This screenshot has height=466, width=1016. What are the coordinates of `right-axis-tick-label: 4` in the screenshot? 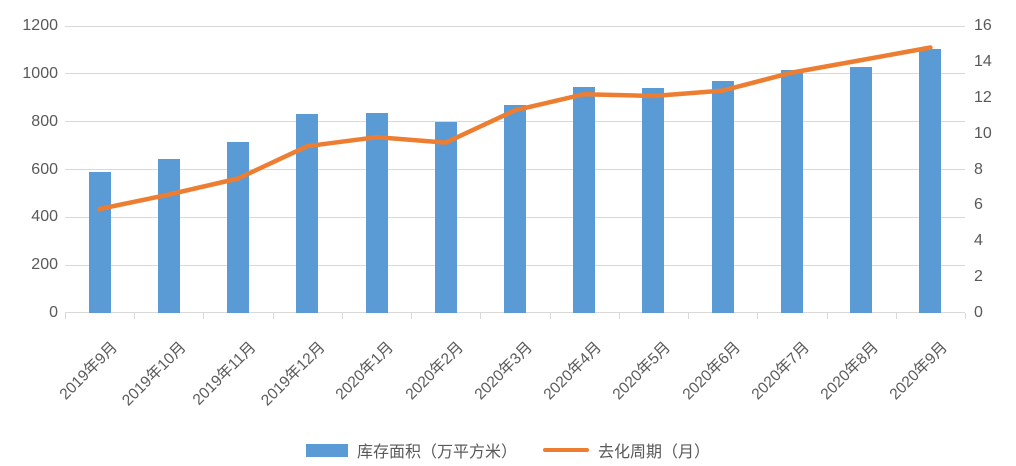 It's located at (978, 241).